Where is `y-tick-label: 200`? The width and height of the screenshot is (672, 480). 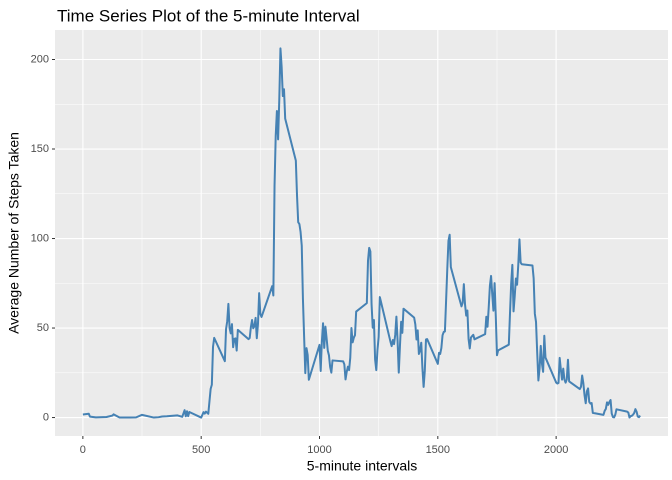
y-tick-label: 200 is located at coordinates (40, 59).